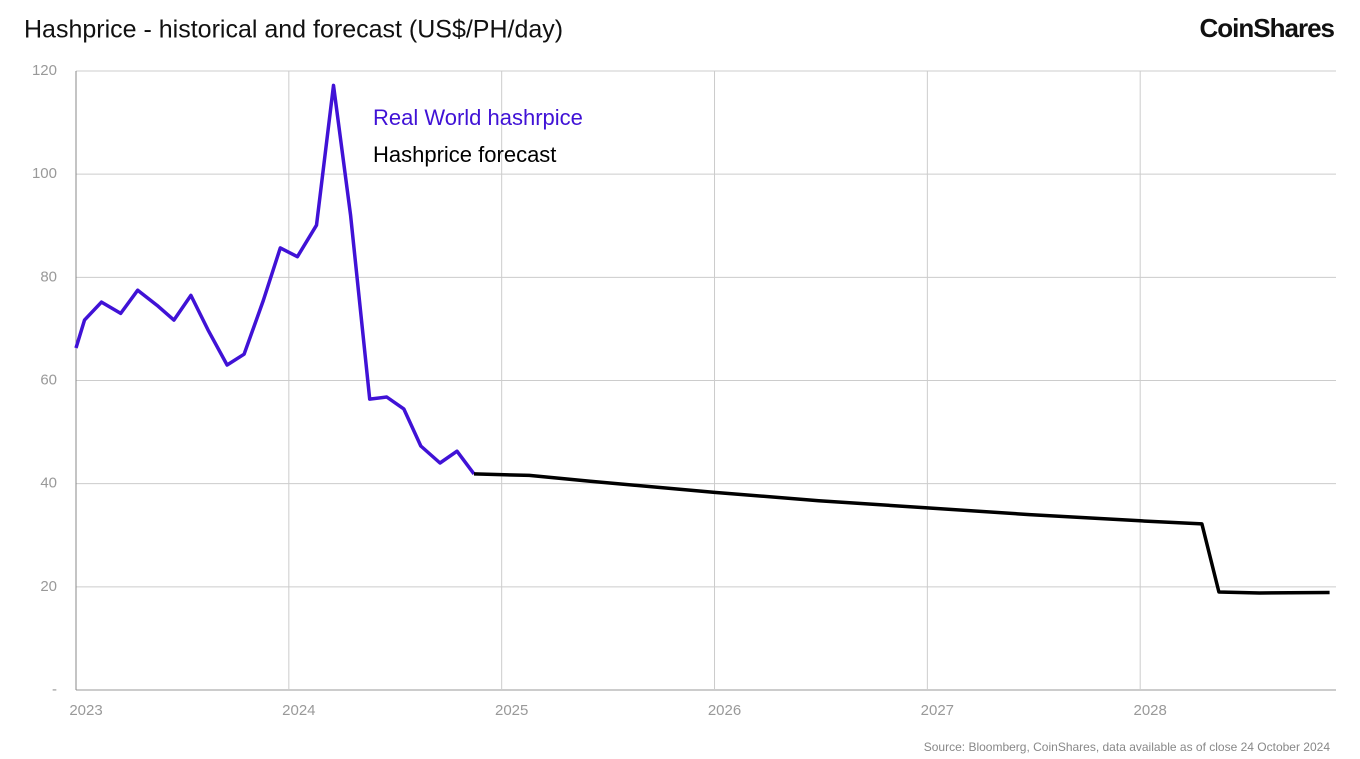  What do you see at coordinates (464, 154) in the screenshot?
I see `legend-label: Hashprice forecast` at bounding box center [464, 154].